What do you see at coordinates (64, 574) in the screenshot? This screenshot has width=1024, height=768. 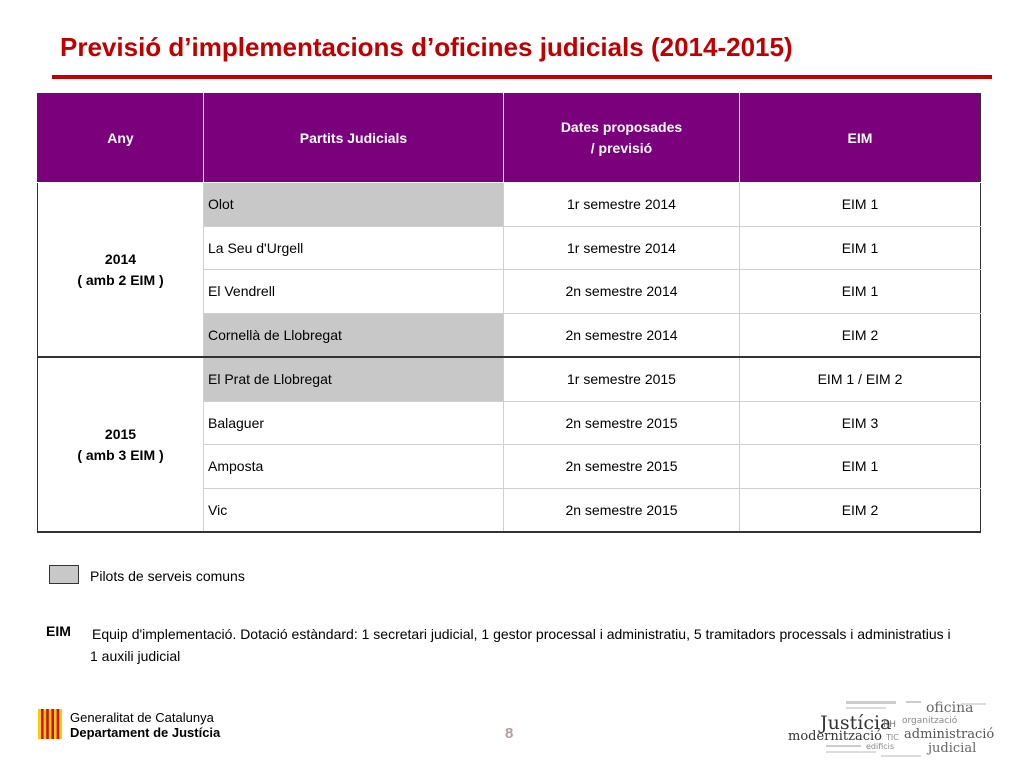 I see `legend-swatch-pilot` at bounding box center [64, 574].